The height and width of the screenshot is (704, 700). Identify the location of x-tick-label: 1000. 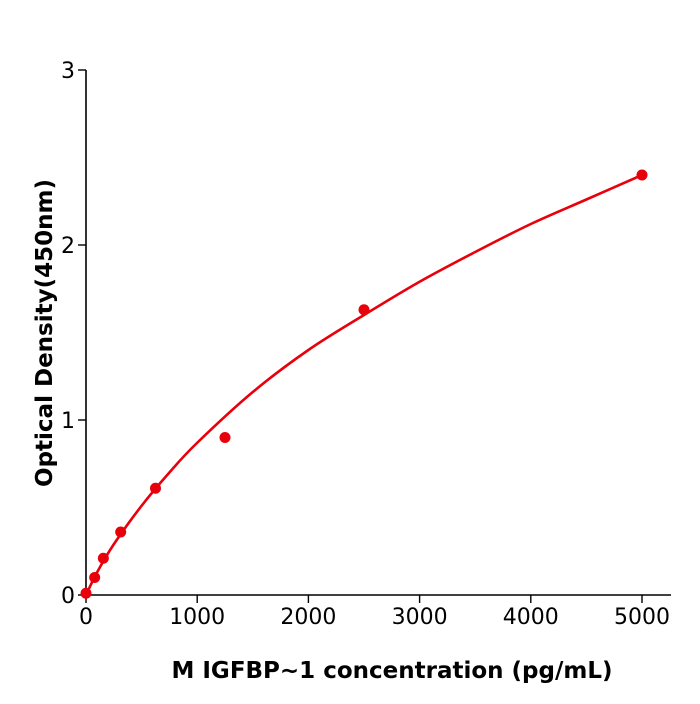
(197, 617).